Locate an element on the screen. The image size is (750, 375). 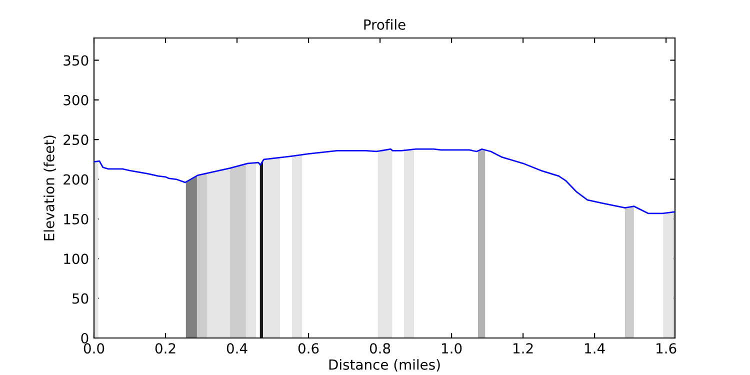
x-axis-title: Distance (miles) is located at coordinates (384, 365).